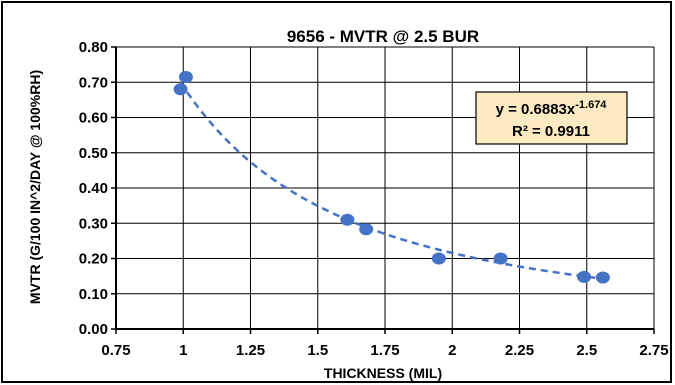  I want to click on y-tick-label: 0.20, so click(93, 259).